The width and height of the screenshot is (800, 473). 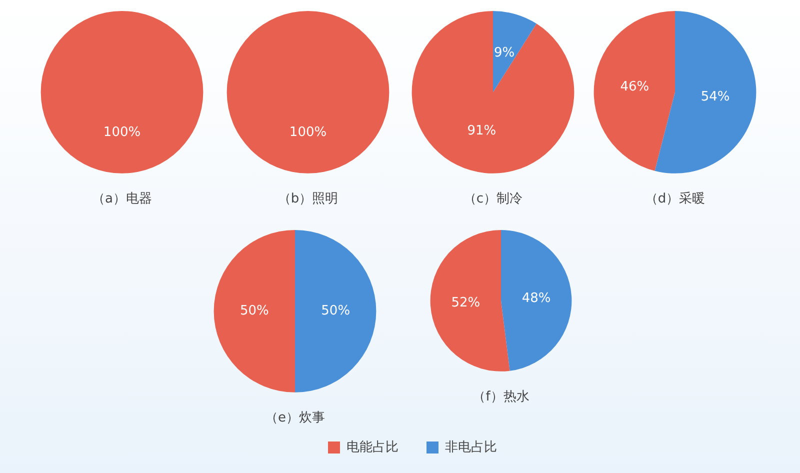 I want to click on text: （d）采暖, so click(x=675, y=199).